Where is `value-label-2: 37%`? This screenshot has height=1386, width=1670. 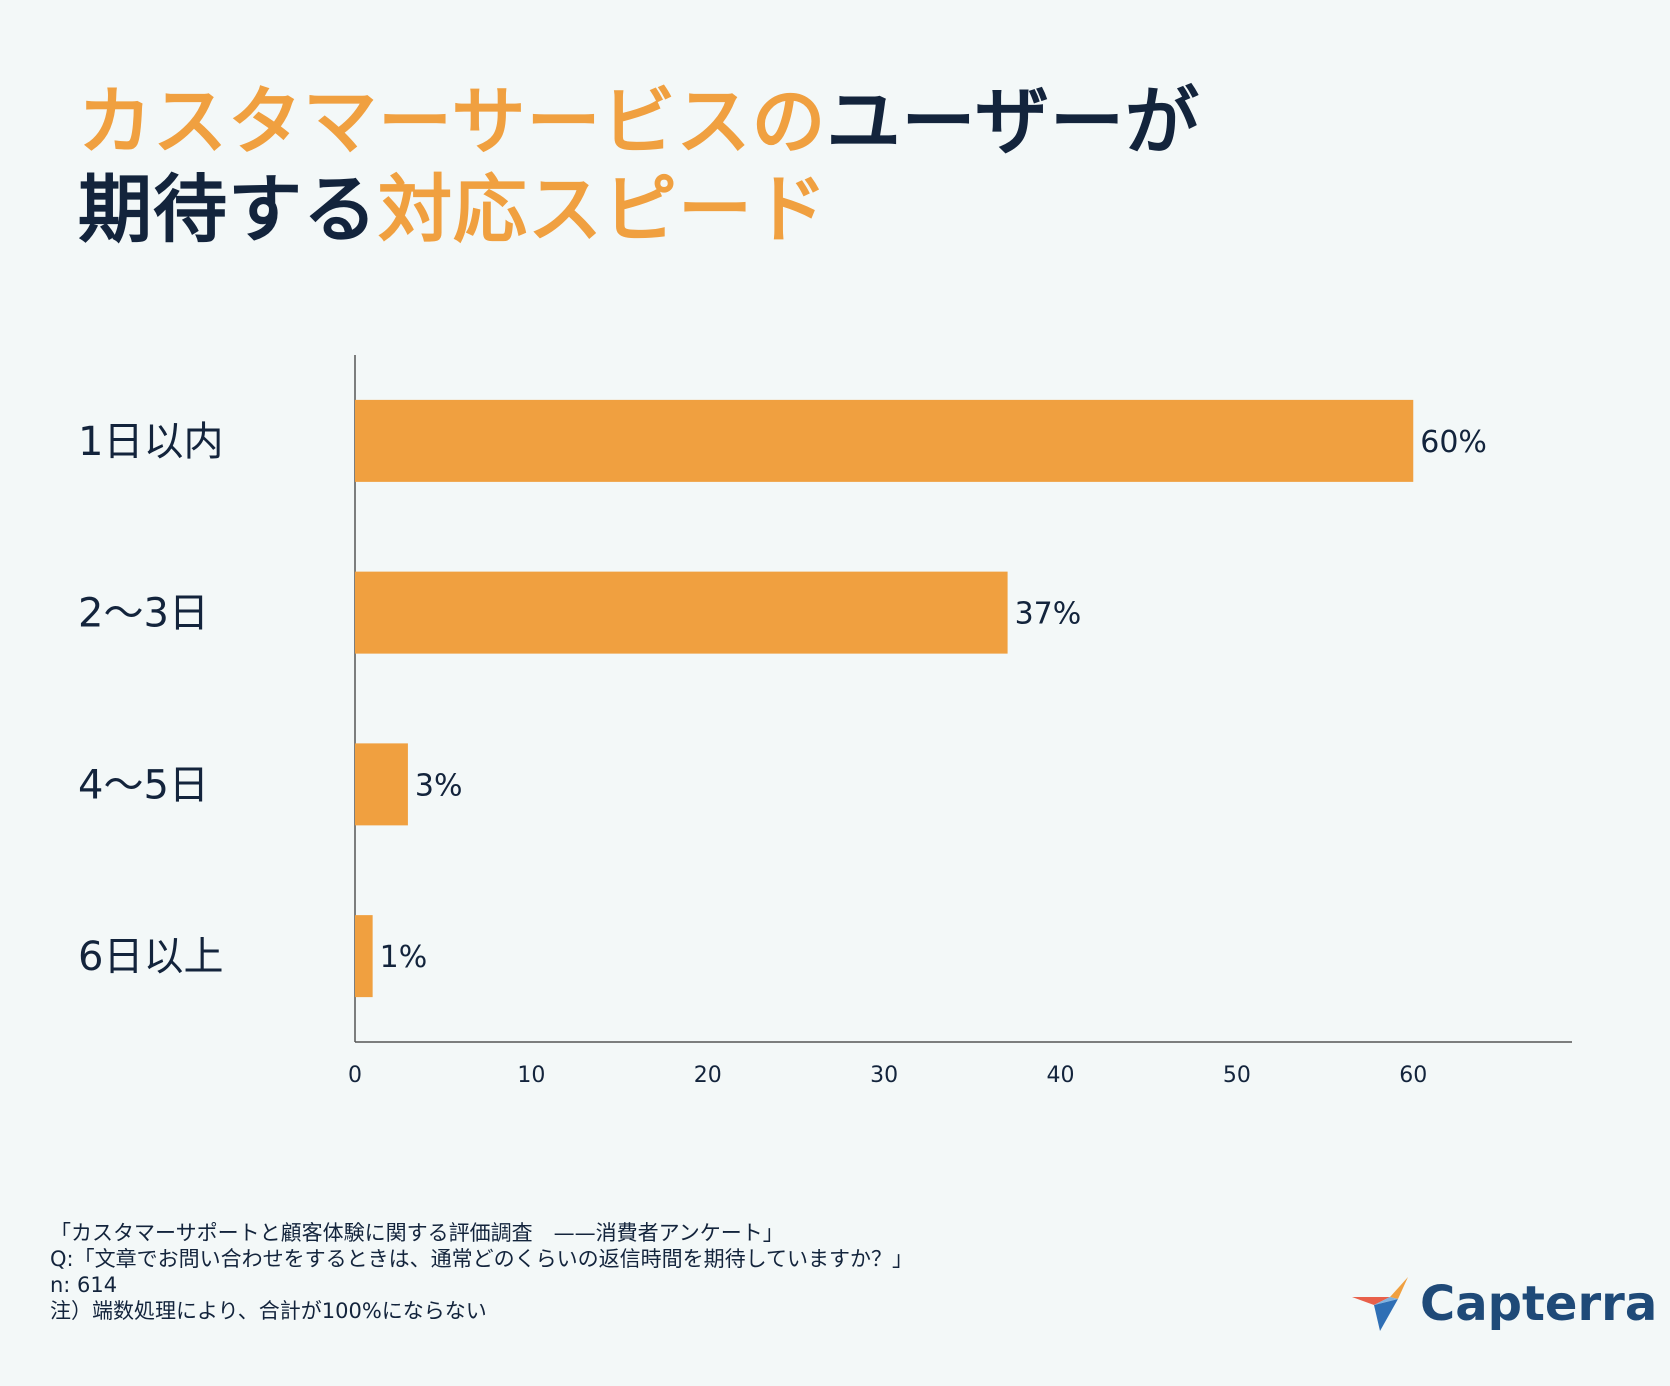 value-label-2: 37% is located at coordinates (1048, 614).